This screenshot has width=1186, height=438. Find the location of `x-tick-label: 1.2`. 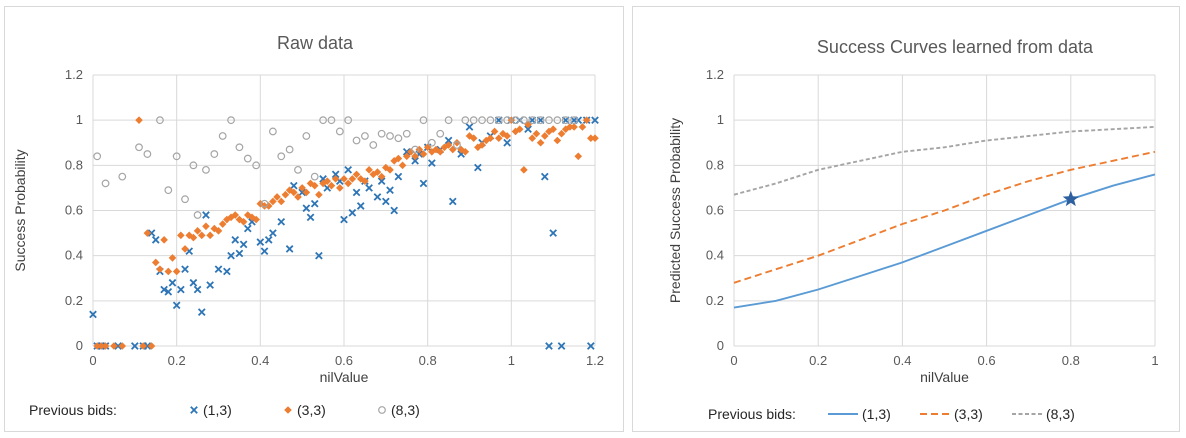

x-tick-label: 1.2 is located at coordinates (595, 360).